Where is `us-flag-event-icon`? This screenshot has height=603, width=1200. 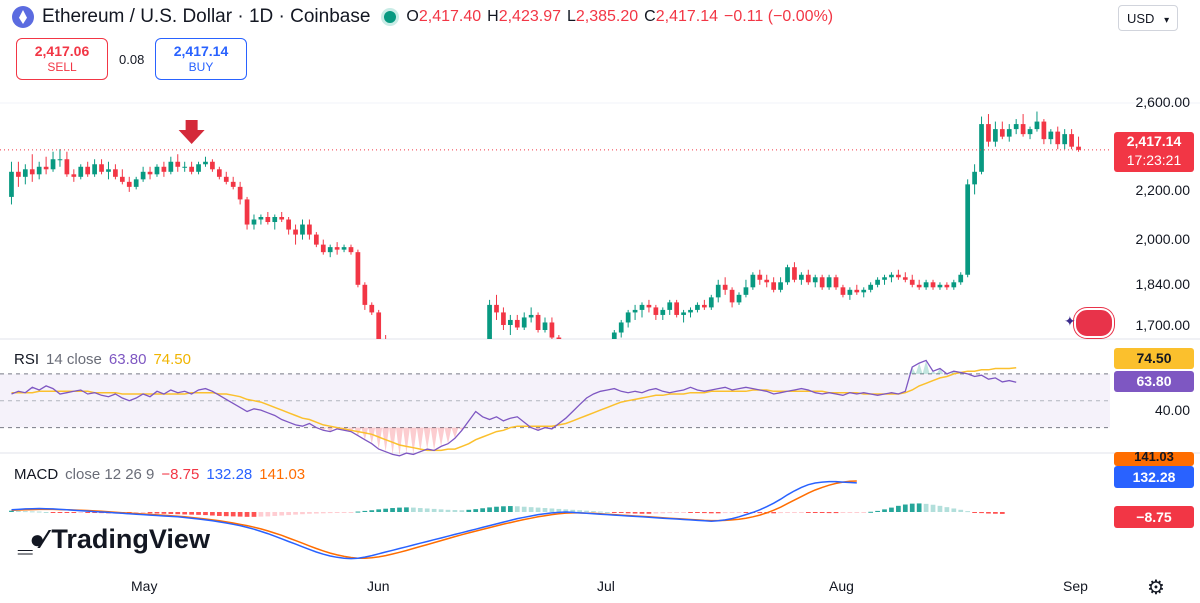 us-flag-event-icon is located at coordinates (1094, 323).